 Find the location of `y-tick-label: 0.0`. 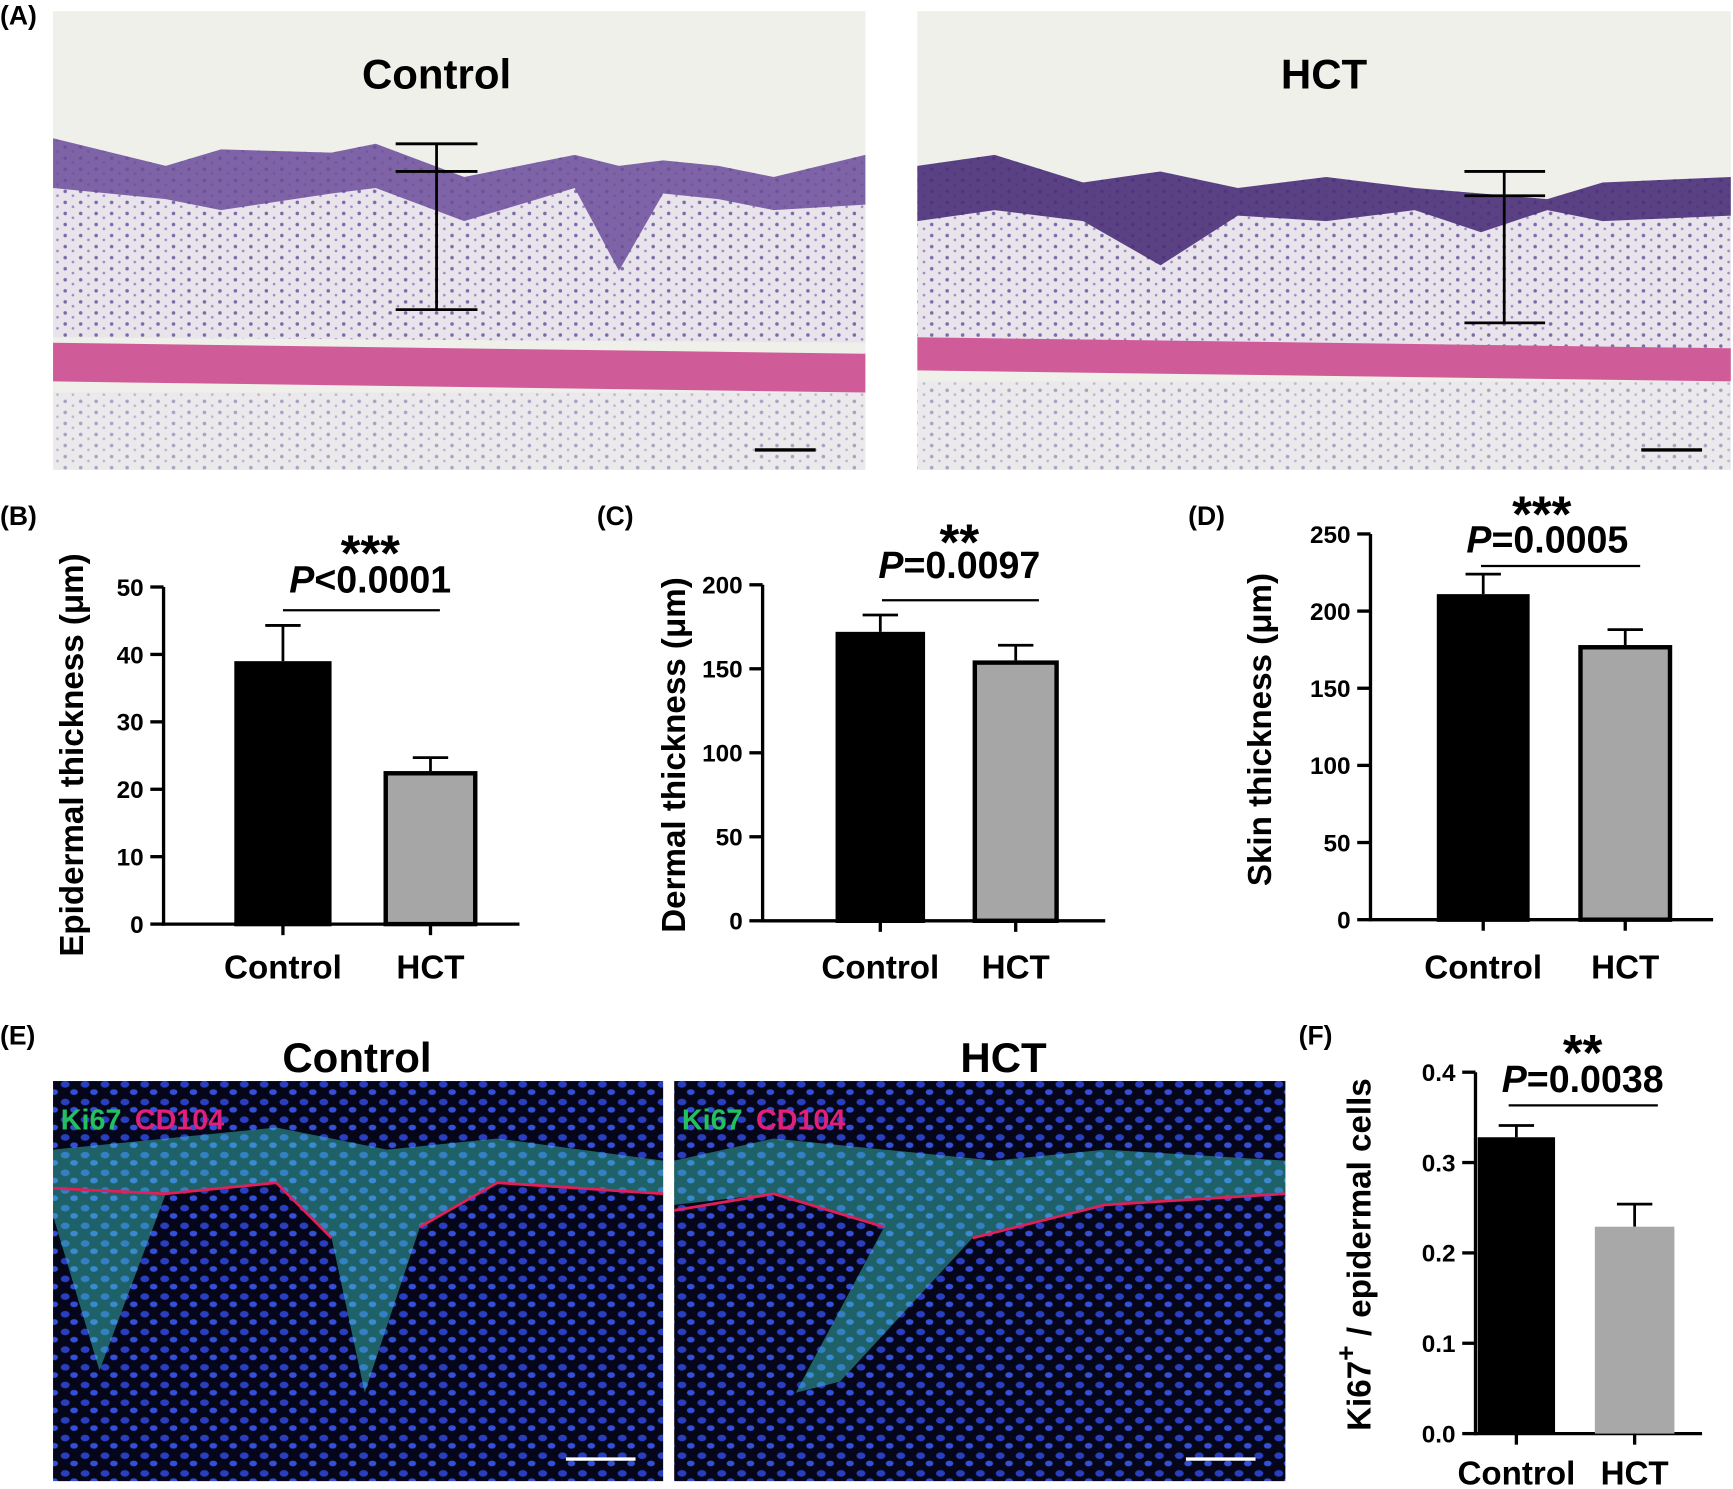

y-tick-label: 0.0 is located at coordinates (1439, 1434).